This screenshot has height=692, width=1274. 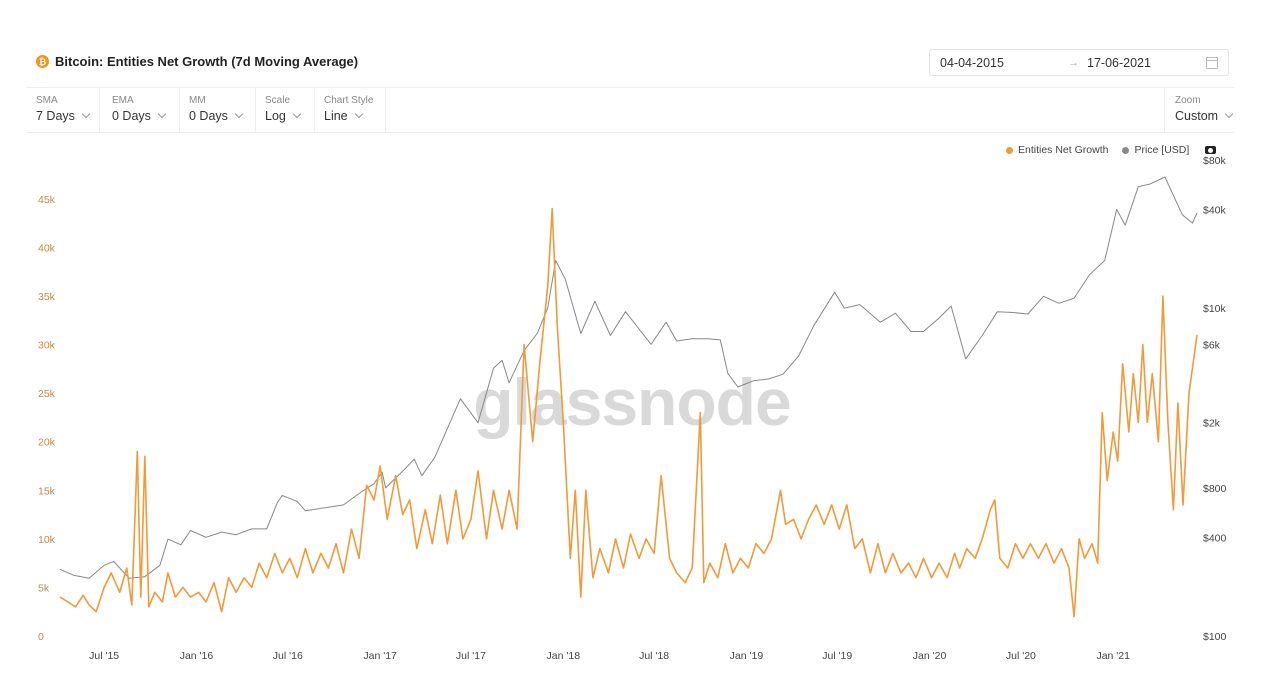 What do you see at coordinates (288, 656) in the screenshot?
I see `x-tick-label: Jul '16` at bounding box center [288, 656].